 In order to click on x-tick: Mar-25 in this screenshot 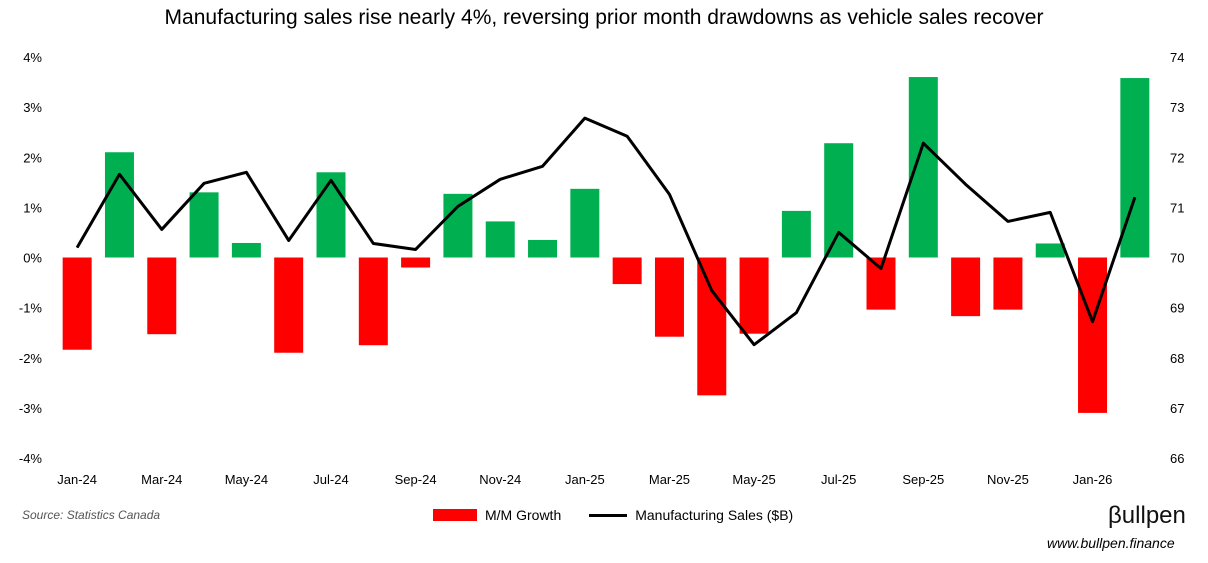, I will do `click(669, 479)`.